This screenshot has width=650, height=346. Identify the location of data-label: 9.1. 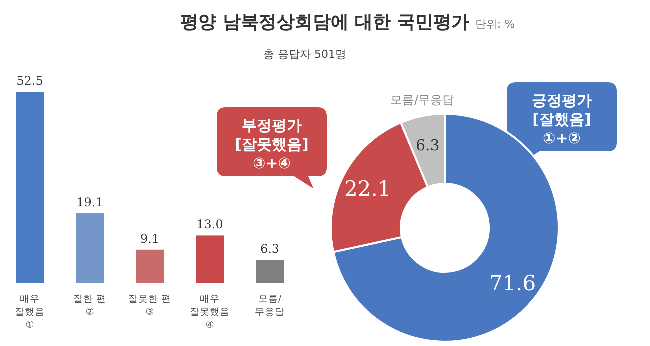
(150, 239).